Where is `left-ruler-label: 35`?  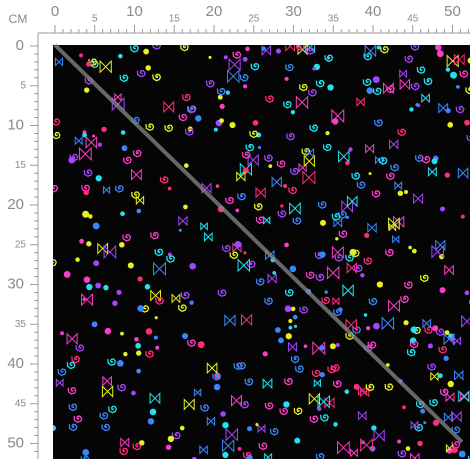
left-ruler-label: 35 is located at coordinates (21, 324).